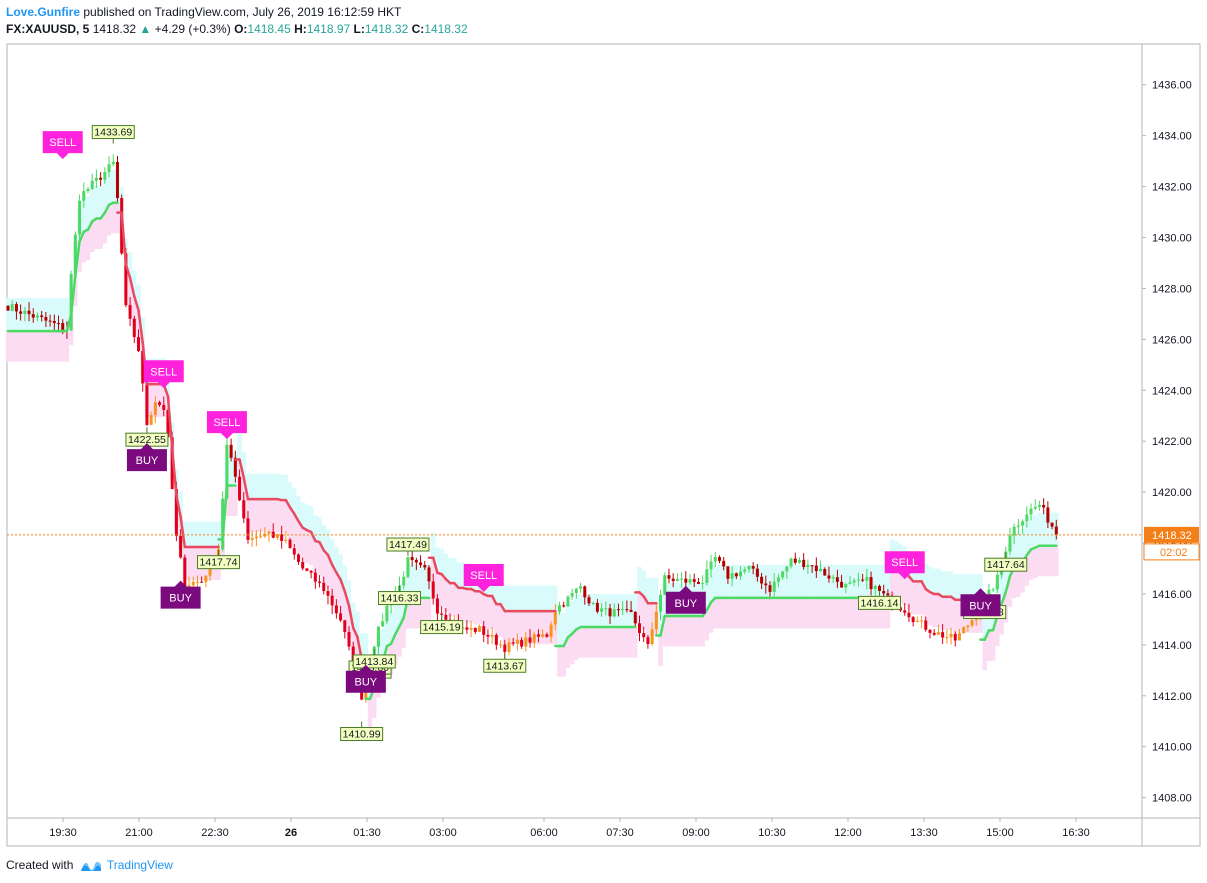 The width and height of the screenshot is (1207, 883). Describe the element at coordinates (43, 12) in the screenshot. I see `author-name: Love.Gunfire` at that location.